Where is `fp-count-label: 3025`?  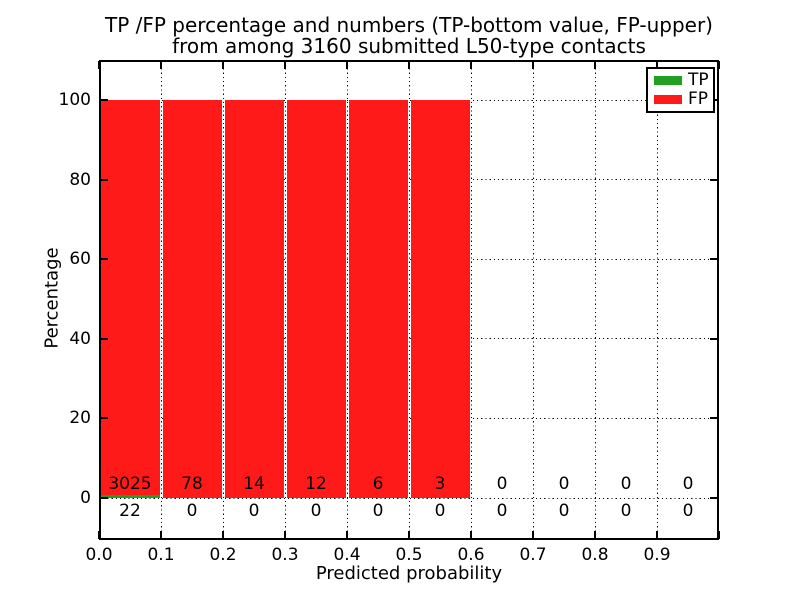
fp-count-label: 3025 is located at coordinates (130, 484).